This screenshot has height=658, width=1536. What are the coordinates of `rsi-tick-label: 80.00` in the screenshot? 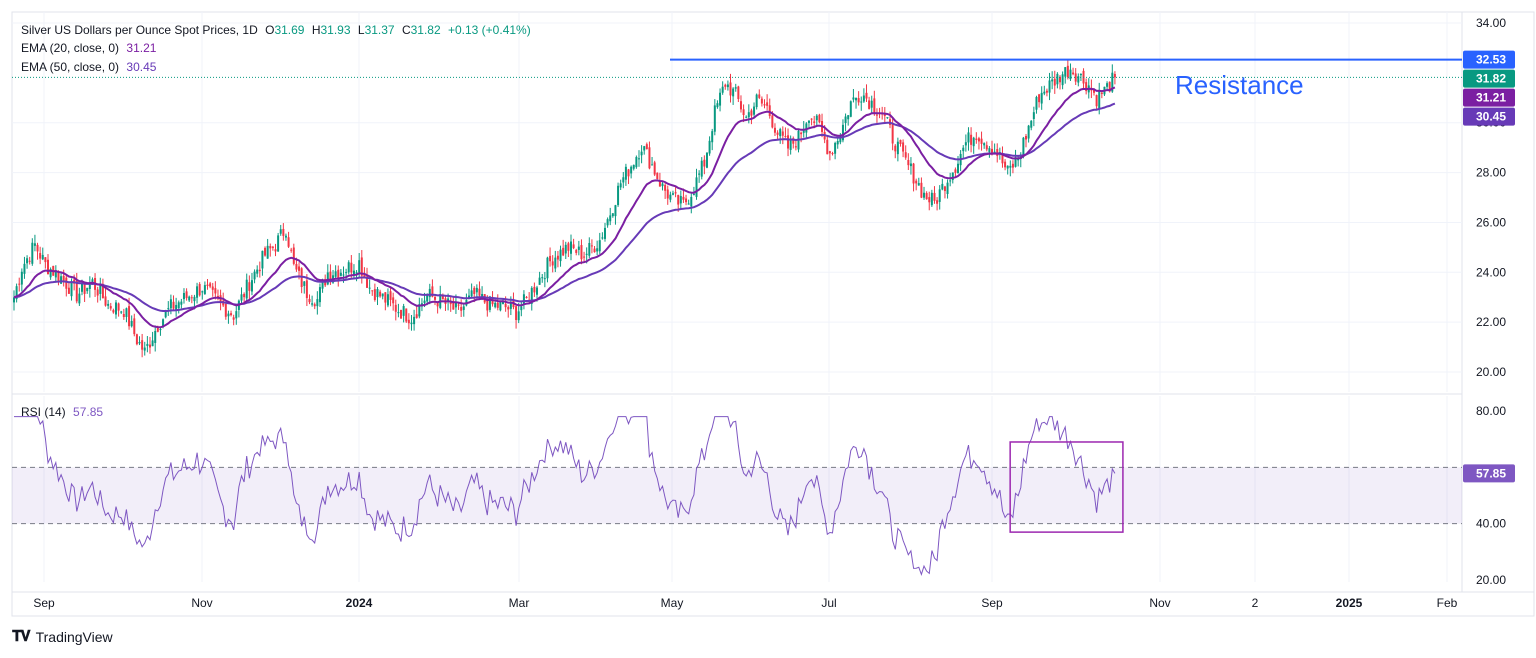 It's located at (1491, 411).